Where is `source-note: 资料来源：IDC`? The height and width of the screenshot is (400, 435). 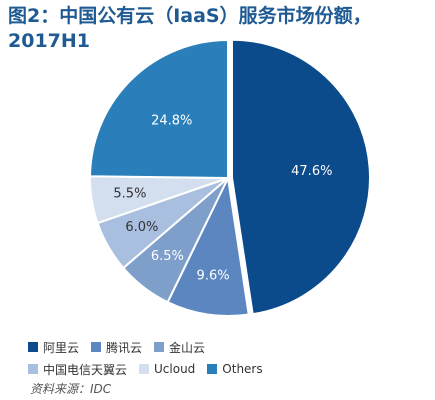 source-note: 资料来源：IDC is located at coordinates (71, 389).